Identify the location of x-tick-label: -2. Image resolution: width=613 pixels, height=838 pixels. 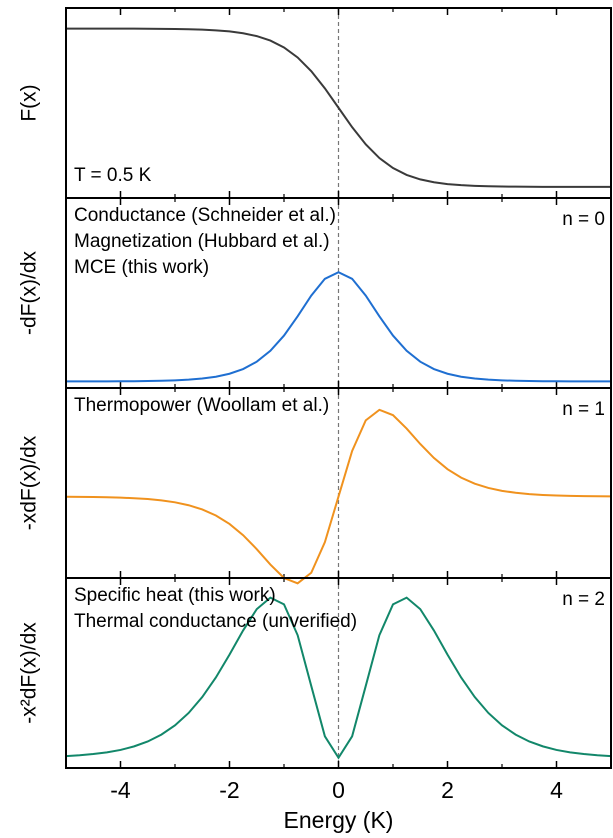
(229, 790).